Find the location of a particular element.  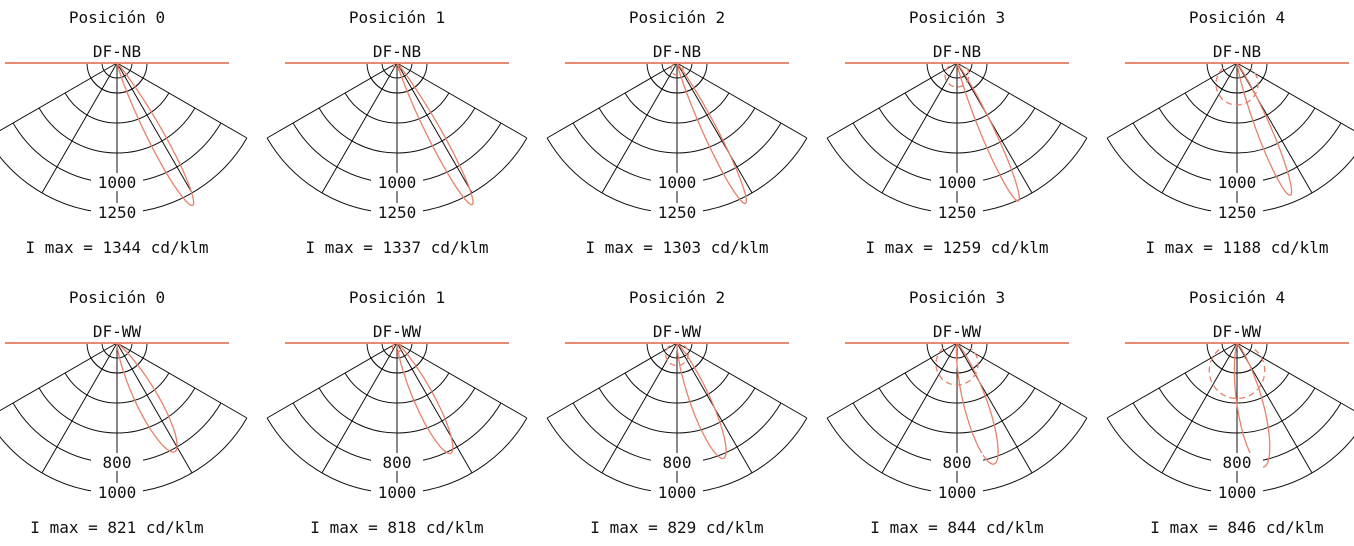

polar-chart-svg: Posición 0 DF-WW 800 1000 I max = 821 cd/klm is located at coordinates (124, 412).